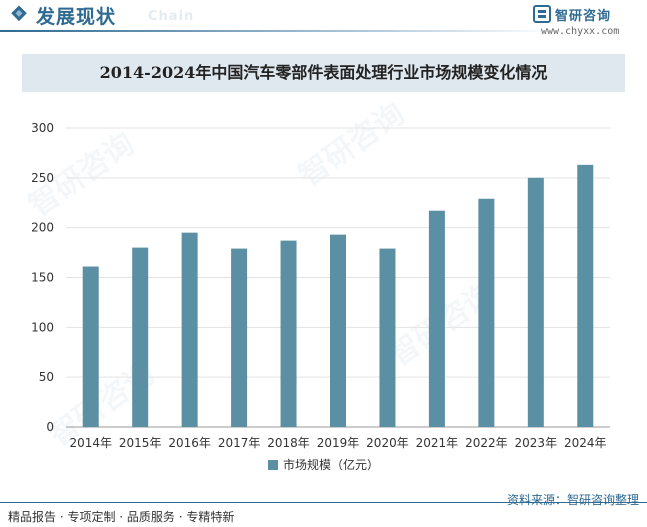  Describe the element at coordinates (323, 20) in the screenshot. I see `header: 发展现状 Chain` at that location.